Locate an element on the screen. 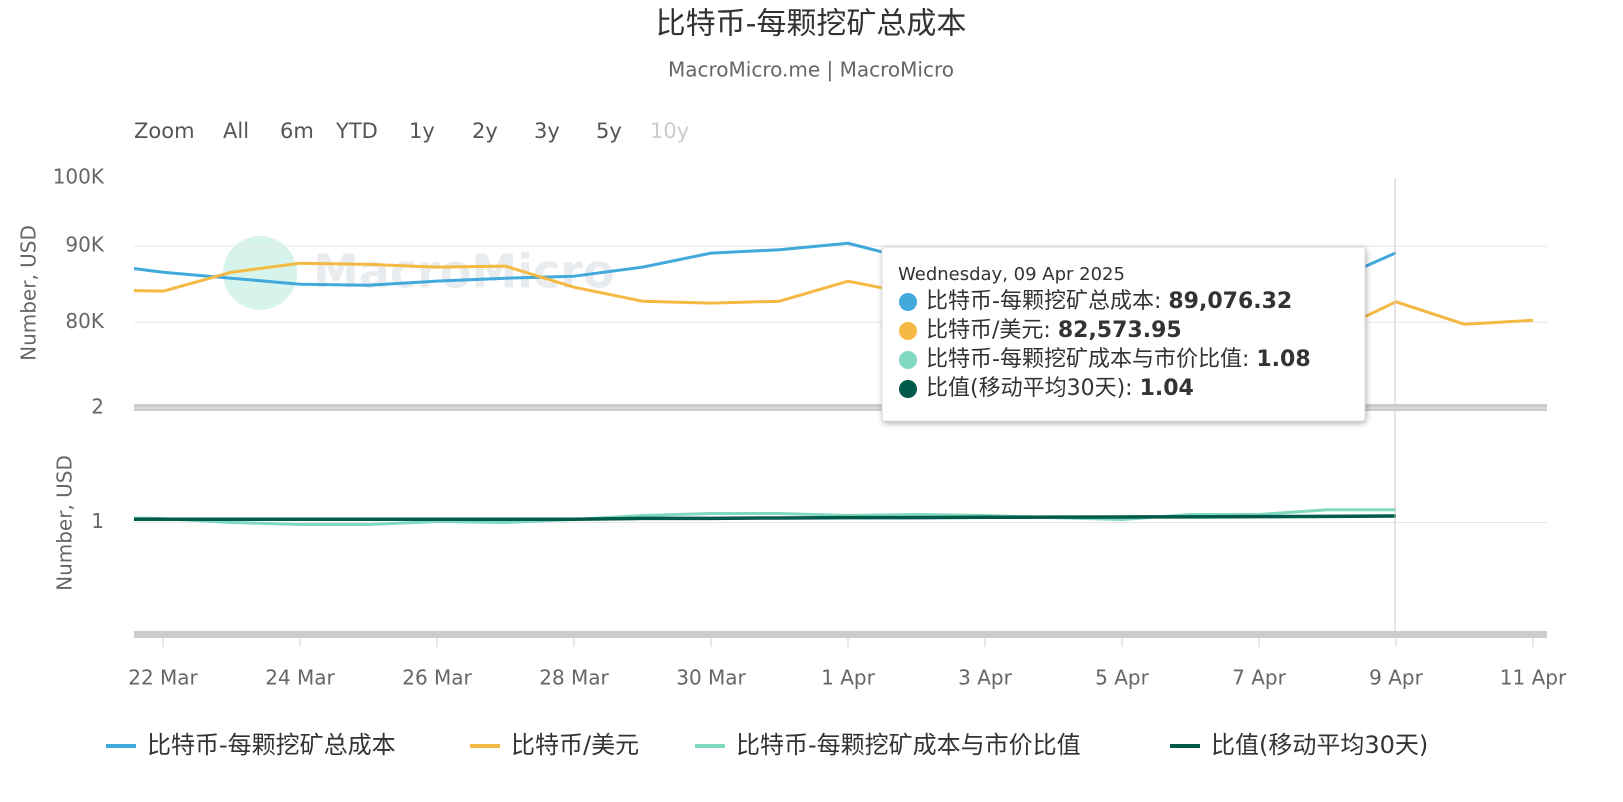  legend-label: 比特币-每颗挖矿成本与市价比值 is located at coordinates (908, 745).